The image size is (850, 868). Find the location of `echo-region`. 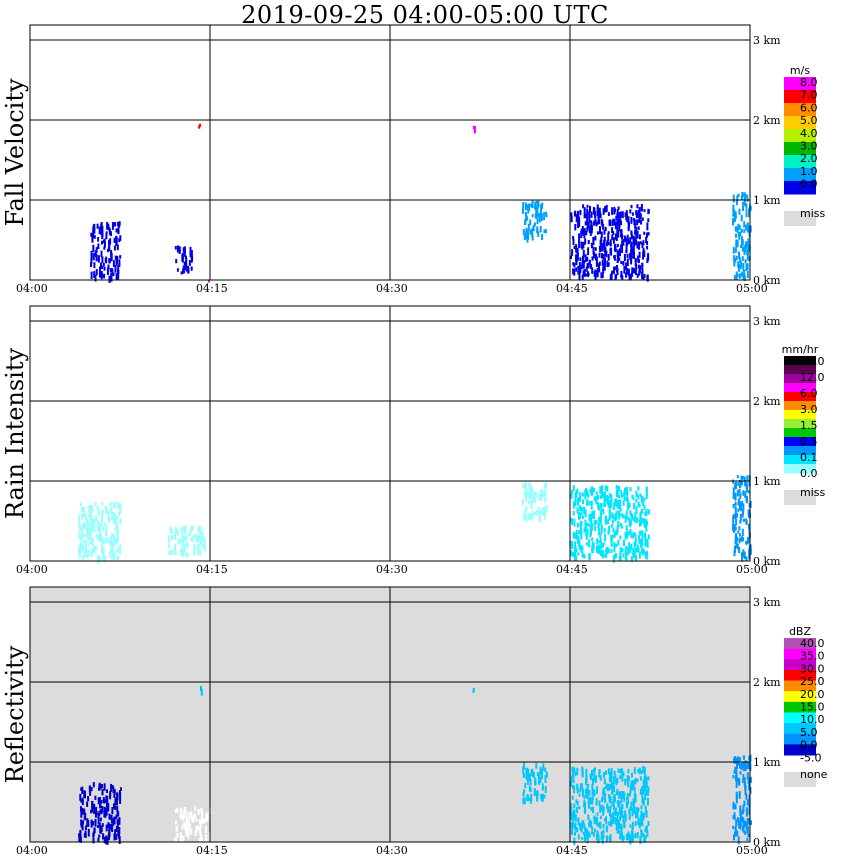

echo-region is located at coordinates (106, 252).